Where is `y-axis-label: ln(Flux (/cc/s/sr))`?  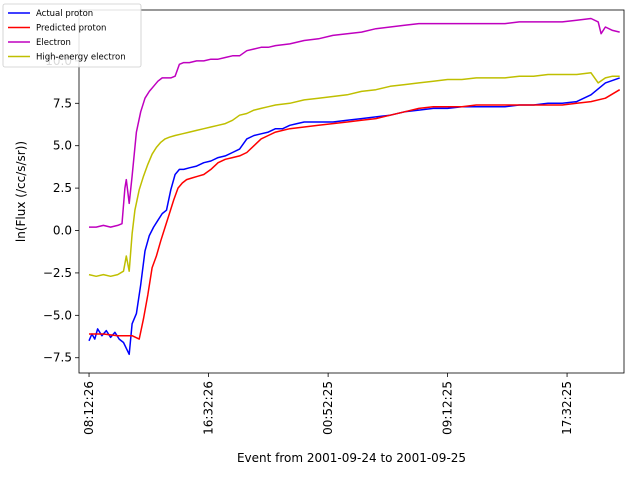
y-axis-label: ln(Flux (/cc/s/sr)) is located at coordinates (21, 191).